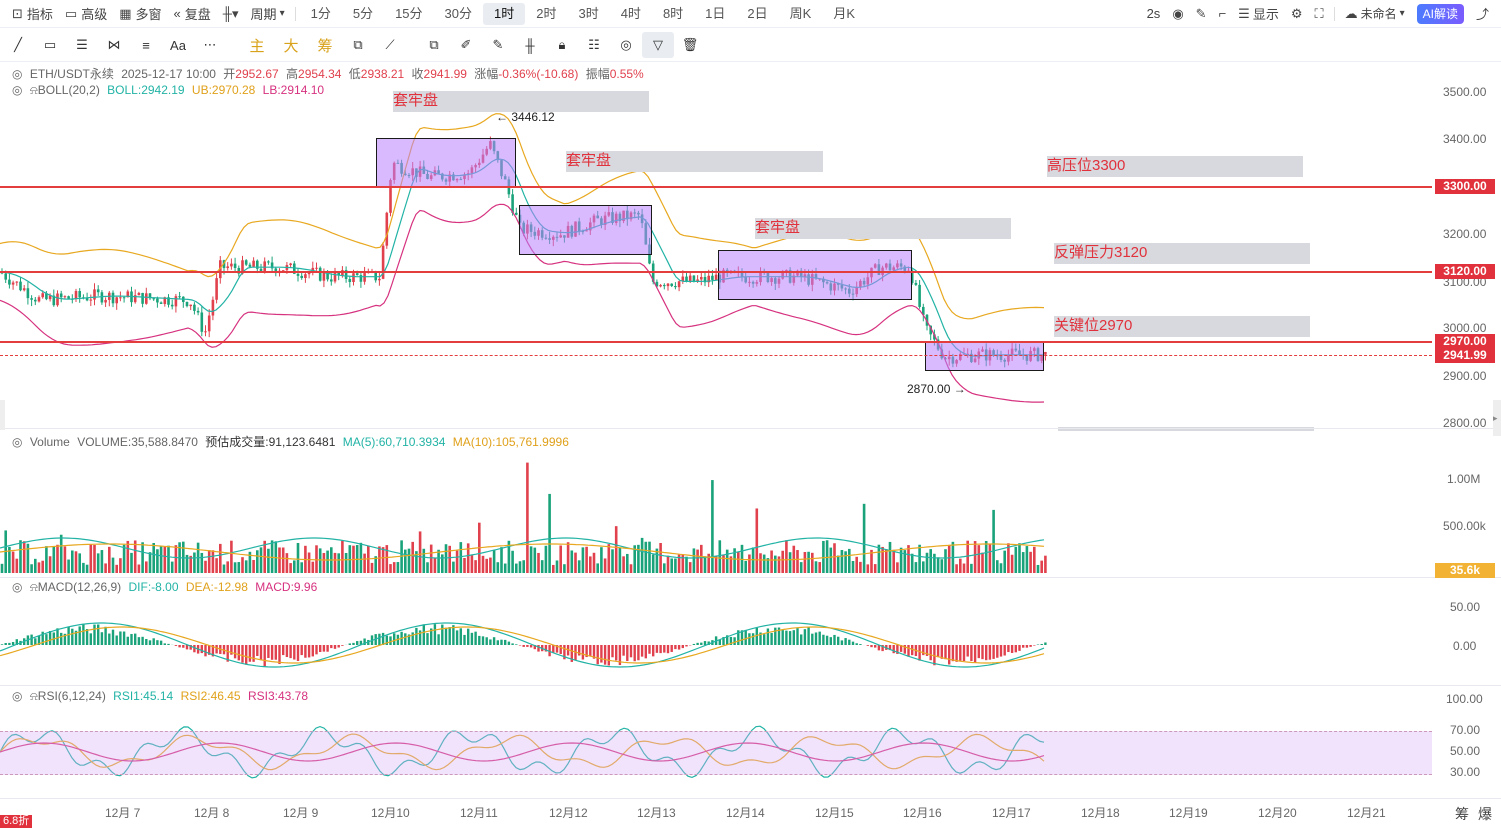 The width and height of the screenshot is (1501, 828). What do you see at coordinates (1258, 14) in the screenshot?
I see `display-button: ☰ 显示` at bounding box center [1258, 14].